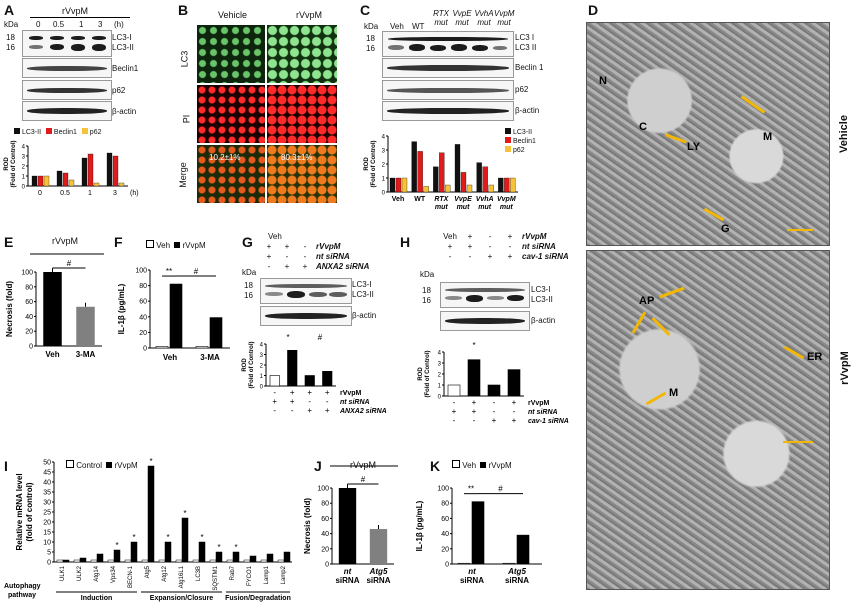 Image resolution: width=856 pixels, height=604 pixels. Describe the element at coordinates (348, 571) in the screenshot. I see `x-tick-label: nt` at that location.